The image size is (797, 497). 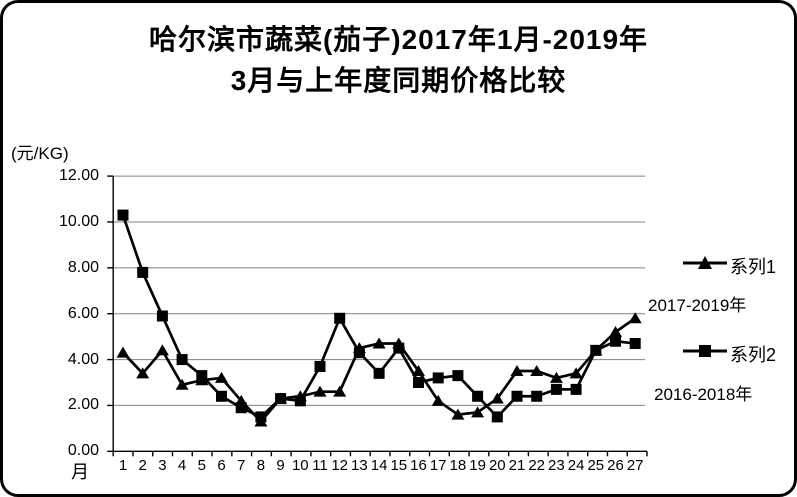 What do you see at coordinates (359, 465) in the screenshot?
I see `x-tick-label: 13` at bounding box center [359, 465].